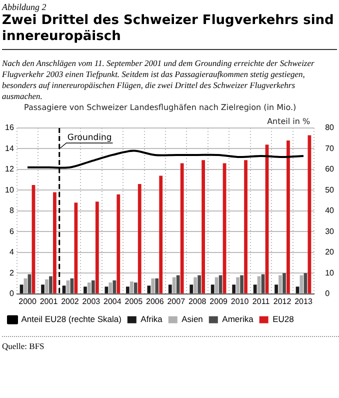 The image size is (339, 398). I want to click on y-tick-label: 4, so click(11, 252).